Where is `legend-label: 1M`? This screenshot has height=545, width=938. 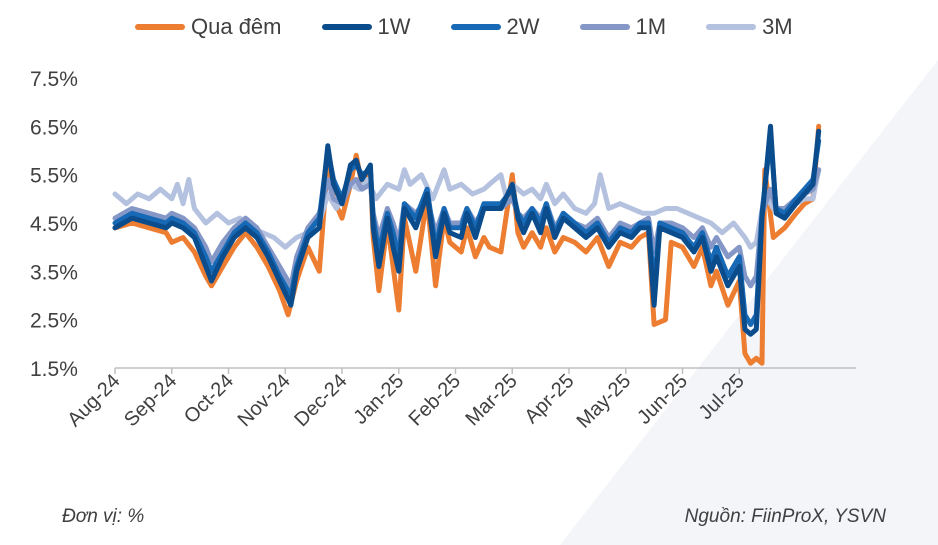 legend-label: 1M is located at coordinates (651, 26).